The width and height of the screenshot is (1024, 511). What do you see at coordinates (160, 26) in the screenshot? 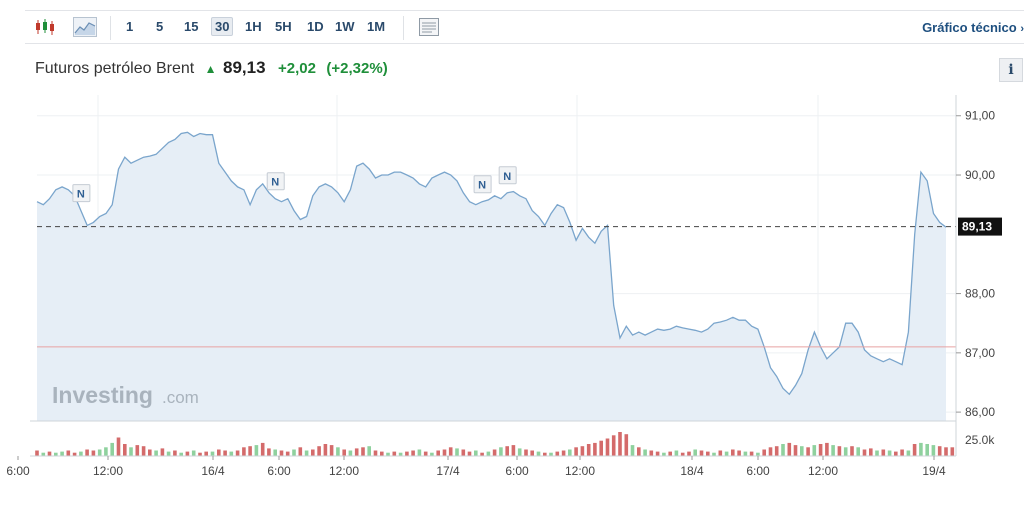
I see `period-5: 5` at bounding box center [160, 26].